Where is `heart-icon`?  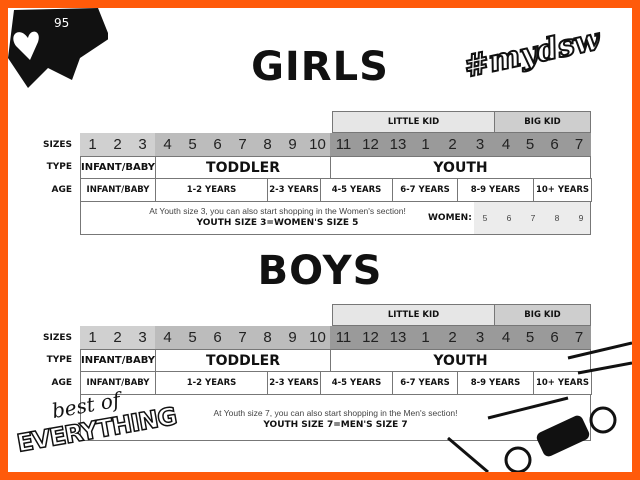 heart-icon is located at coordinates (26, 45).